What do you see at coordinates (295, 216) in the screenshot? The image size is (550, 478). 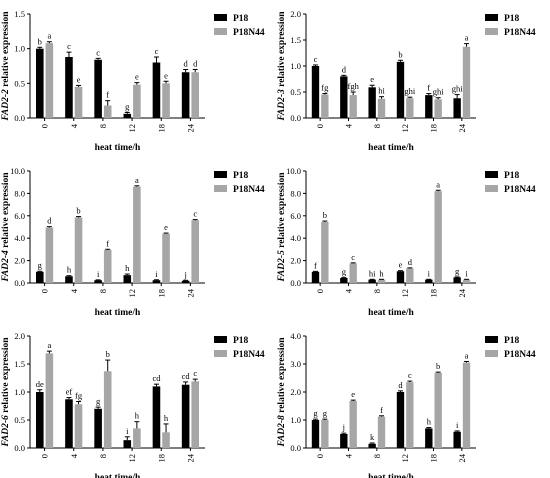 I see `y-tick-label: 6.0` at bounding box center [295, 216].